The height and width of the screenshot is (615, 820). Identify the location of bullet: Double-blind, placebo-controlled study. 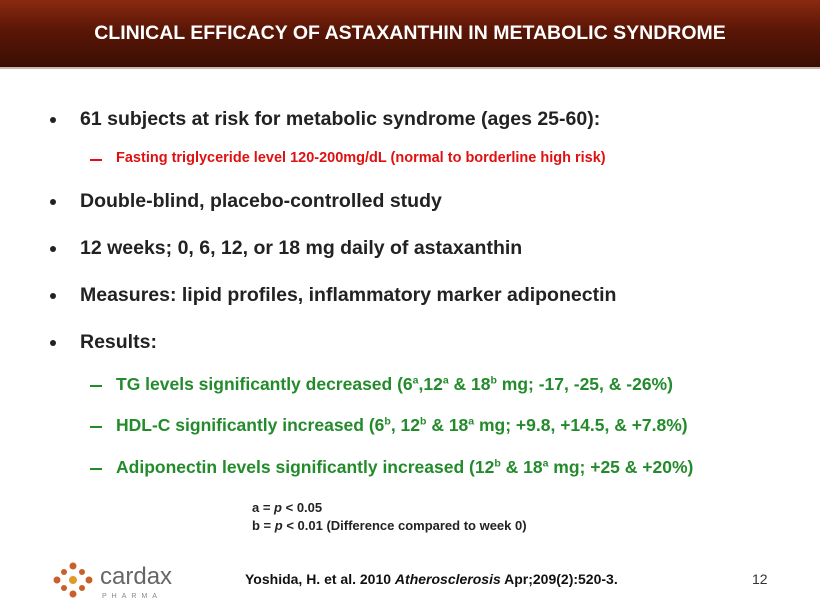
(246, 201).